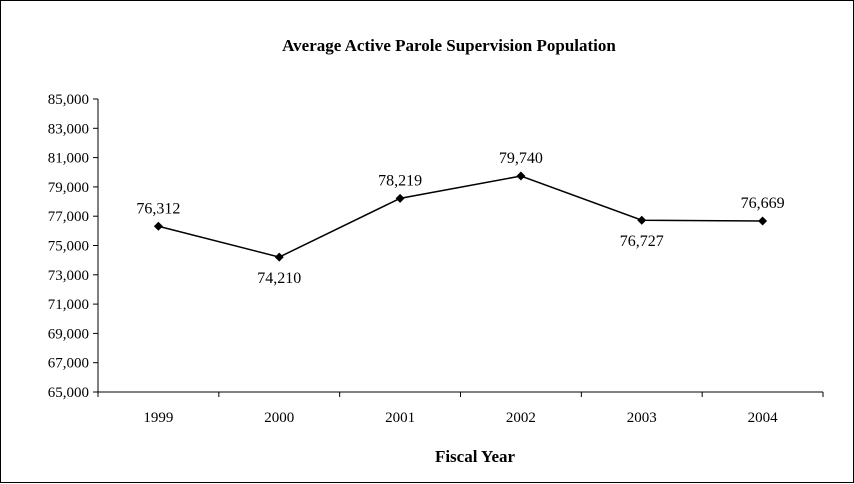 The width and height of the screenshot is (854, 484). Describe the element at coordinates (68, 305) in the screenshot. I see `y-tick-label: 71,000` at that location.